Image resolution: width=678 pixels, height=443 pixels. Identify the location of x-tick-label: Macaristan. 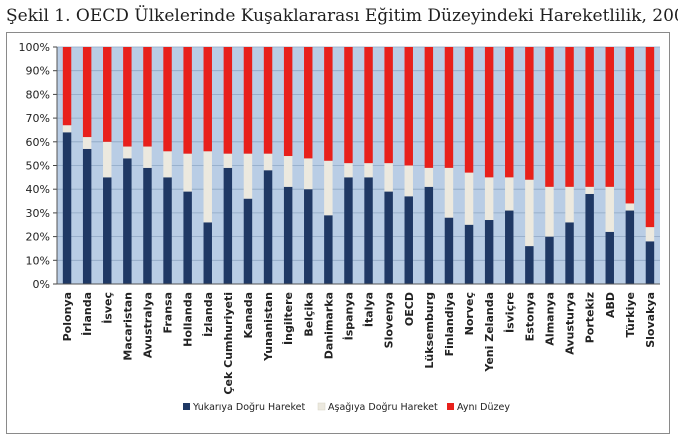
(127, 326).